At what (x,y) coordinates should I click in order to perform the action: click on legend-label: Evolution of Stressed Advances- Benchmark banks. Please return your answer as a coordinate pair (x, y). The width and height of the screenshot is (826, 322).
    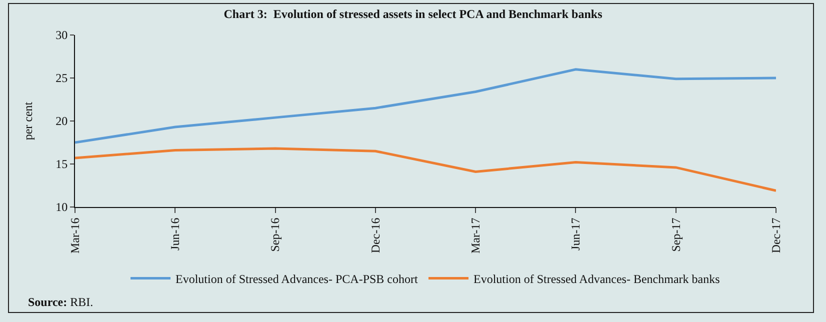
    Looking at the image, I should click on (596, 279).